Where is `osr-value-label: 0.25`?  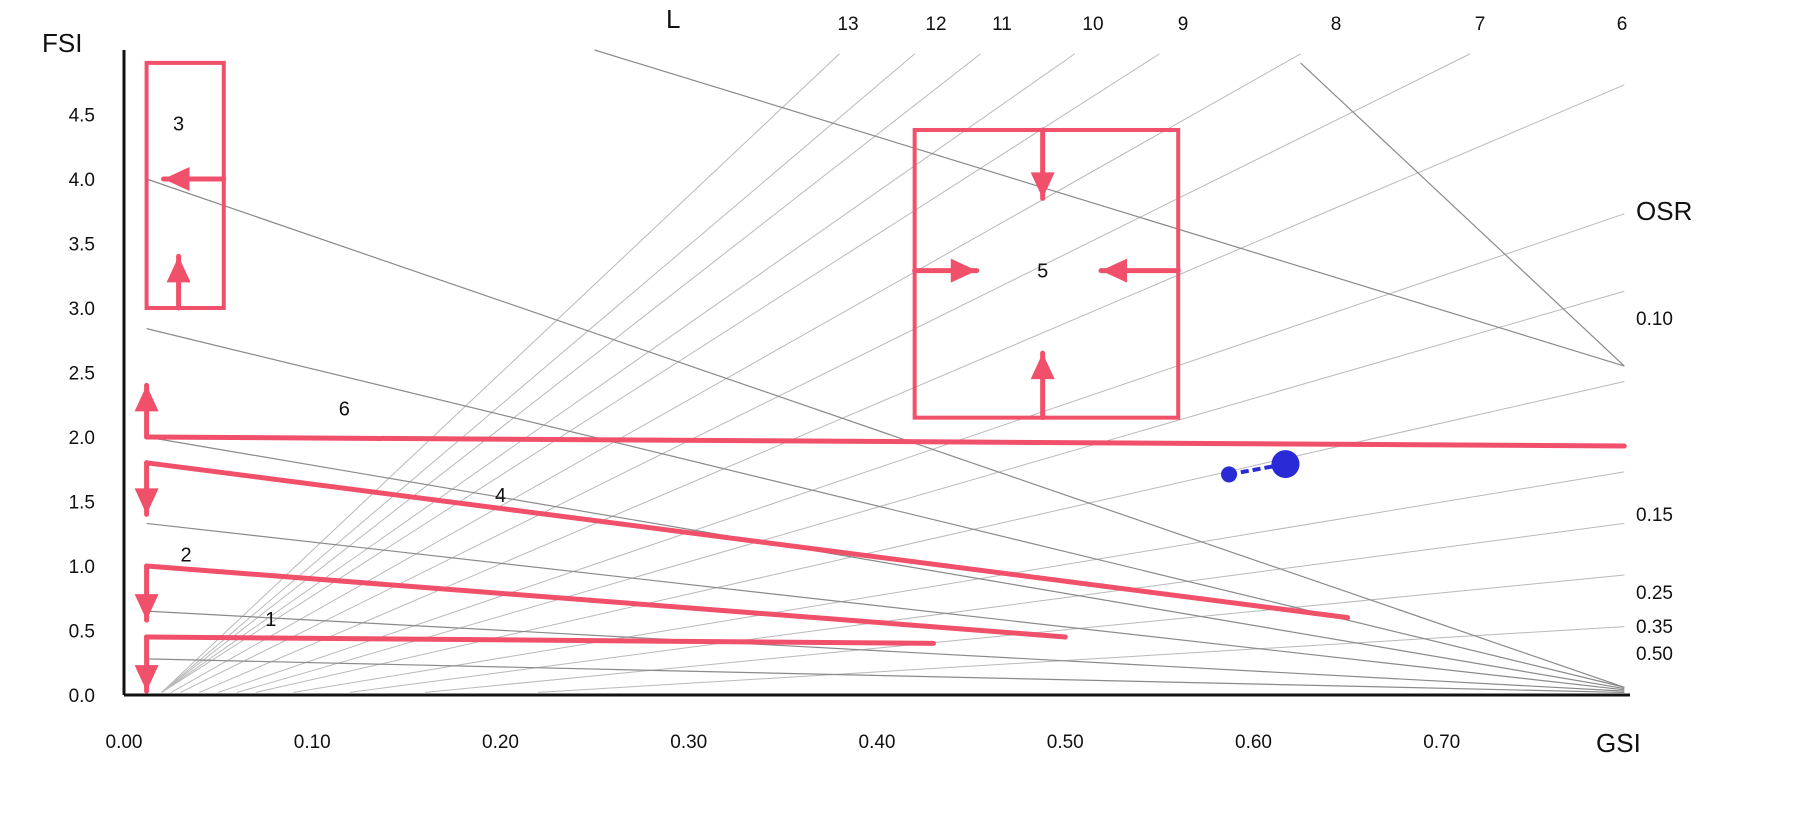 osr-value-label: 0.25 is located at coordinates (1654, 593).